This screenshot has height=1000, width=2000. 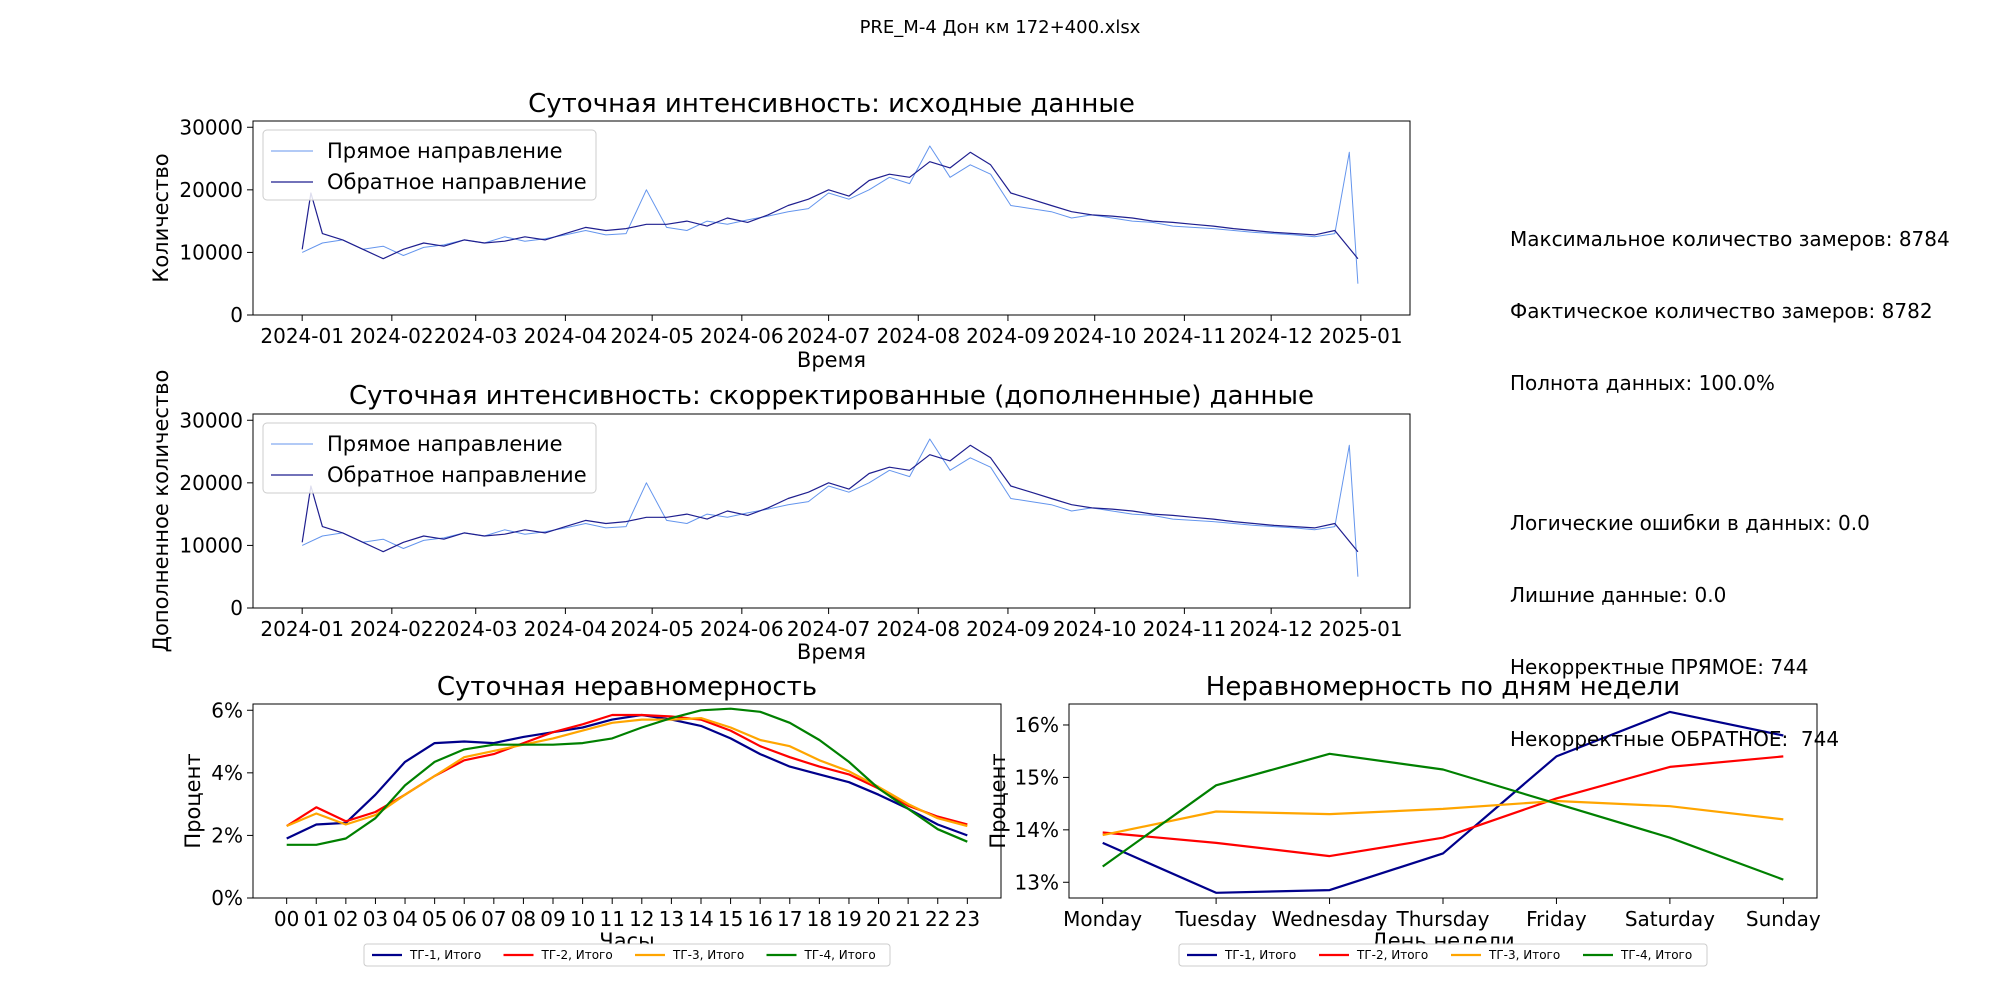 What do you see at coordinates (967, 919) in the screenshot?
I see `x-tick-label: 23` at bounding box center [967, 919].